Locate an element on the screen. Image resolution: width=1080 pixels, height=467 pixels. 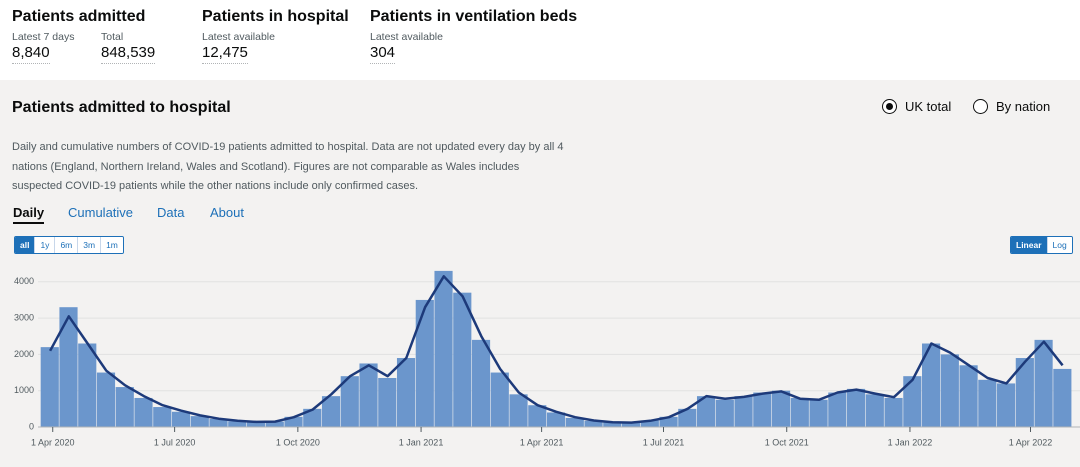
tab: Cumulative is located at coordinates (101, 212).